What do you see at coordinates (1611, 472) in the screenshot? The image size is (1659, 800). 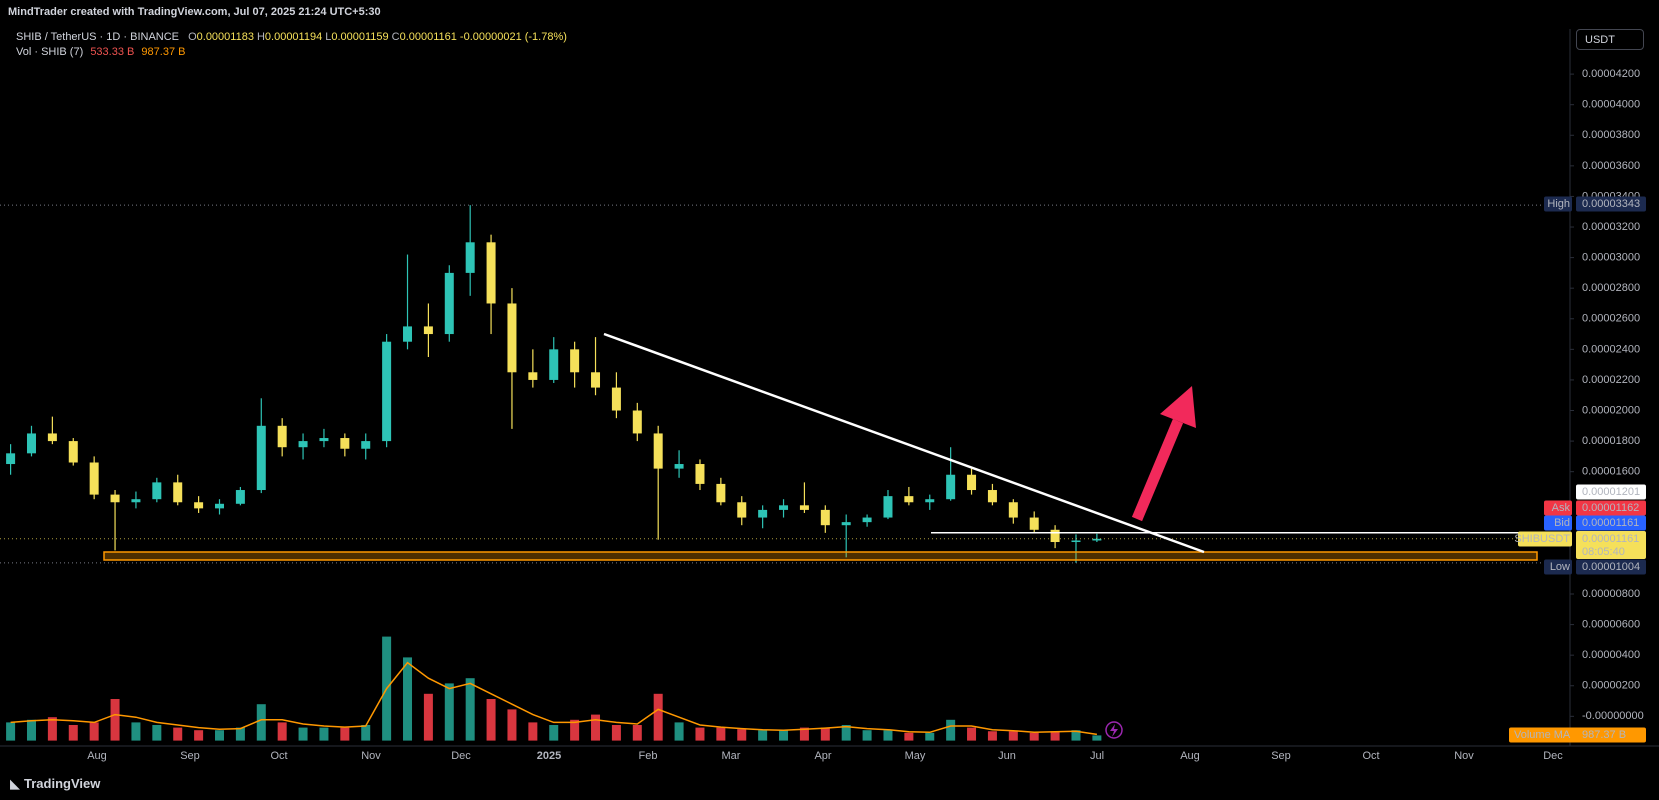 I see `y-tick-label: 0.00001600` at bounding box center [1611, 472].